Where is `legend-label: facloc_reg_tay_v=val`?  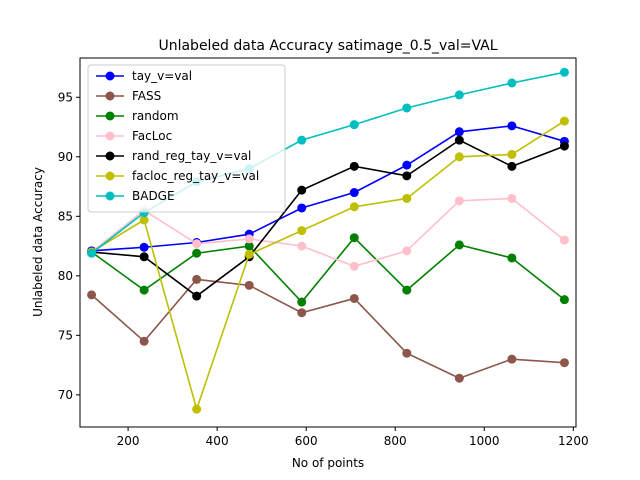
legend-label: facloc_reg_tay_v=val is located at coordinates (195, 176).